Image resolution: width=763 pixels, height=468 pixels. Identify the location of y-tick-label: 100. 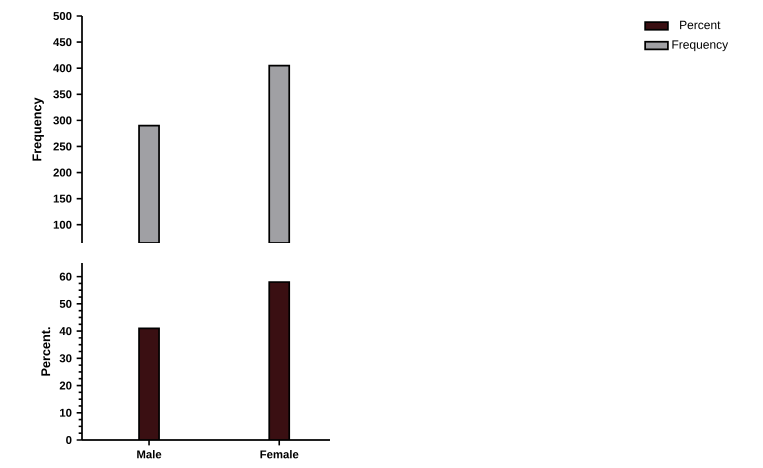
(63, 224).